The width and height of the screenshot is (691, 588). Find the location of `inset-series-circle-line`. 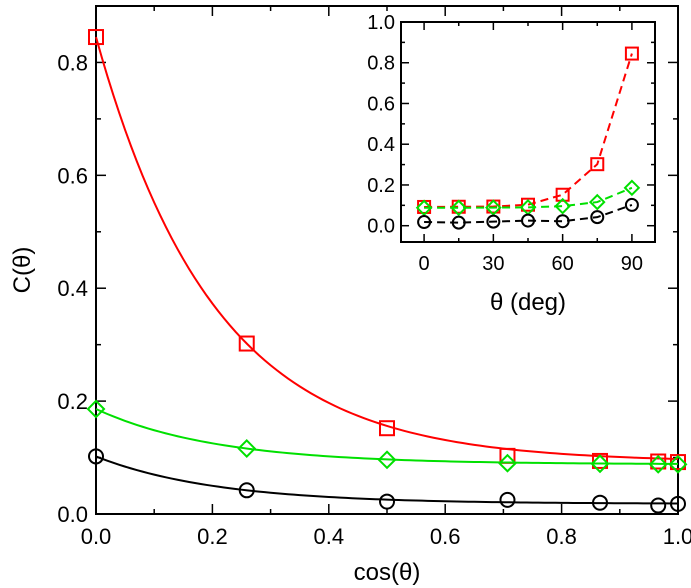

inset-series-circle-line is located at coordinates (528, 213).